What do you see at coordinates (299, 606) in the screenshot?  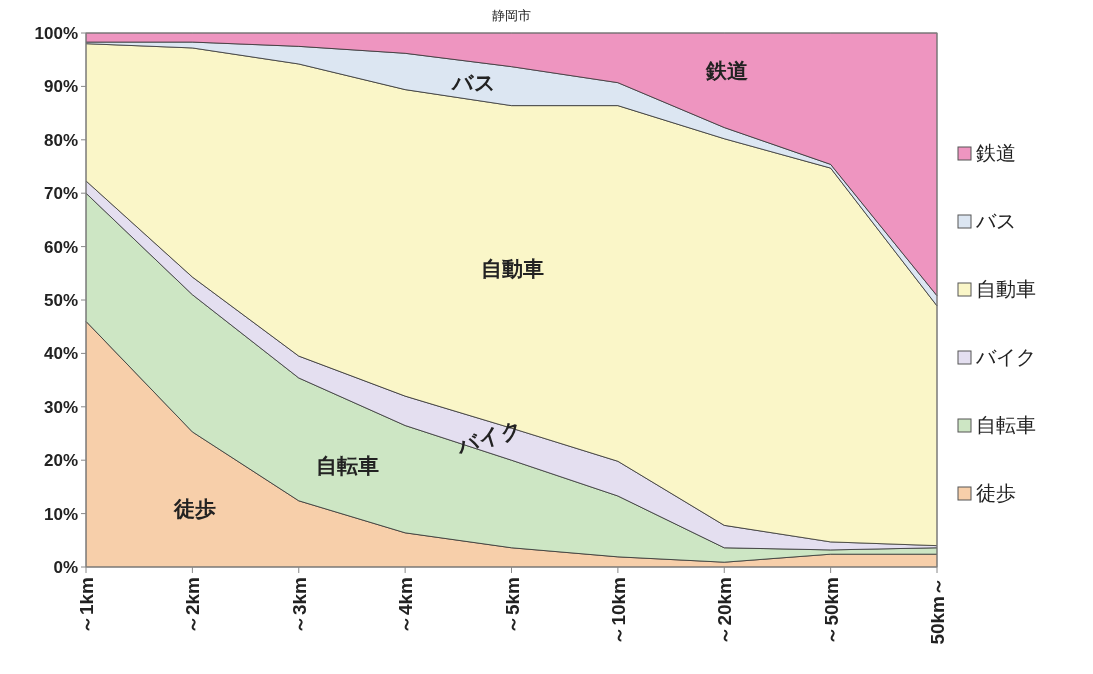 I see `x-tick-label: ～3km` at bounding box center [299, 606].